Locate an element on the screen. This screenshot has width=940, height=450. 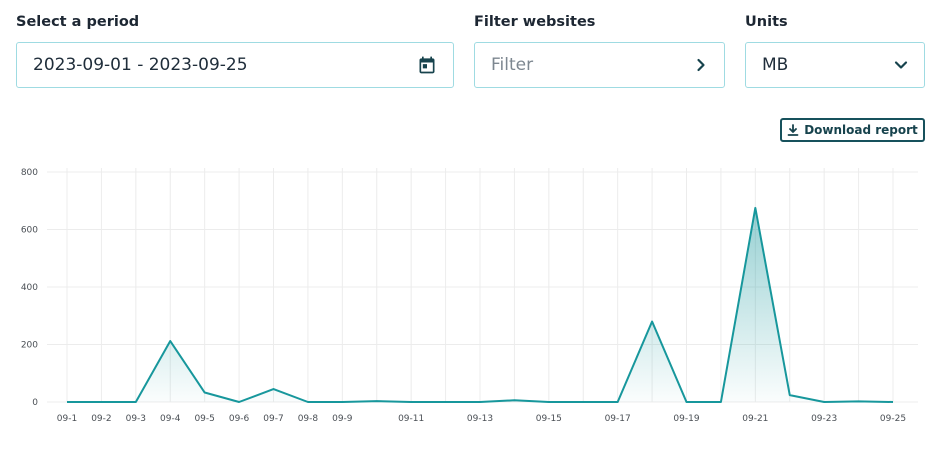
x-tick-label: 09-6 is located at coordinates (239, 419).